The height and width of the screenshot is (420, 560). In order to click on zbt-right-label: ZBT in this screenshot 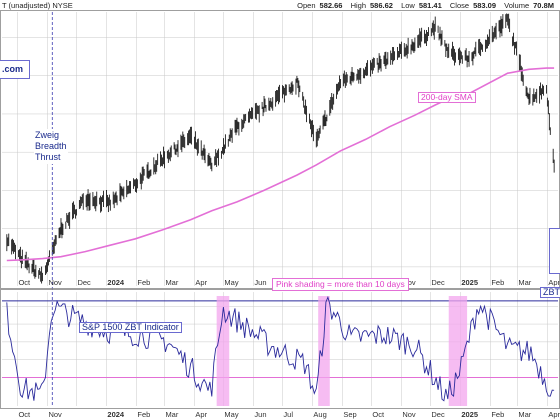, I will do `click(550, 292)`.